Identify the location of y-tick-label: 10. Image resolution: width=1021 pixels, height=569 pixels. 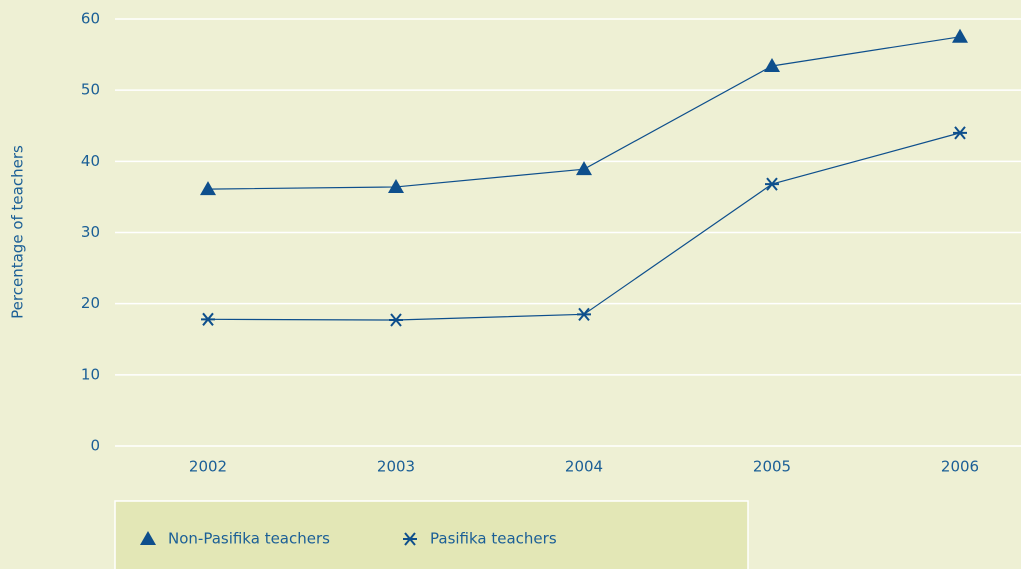
(90, 374).